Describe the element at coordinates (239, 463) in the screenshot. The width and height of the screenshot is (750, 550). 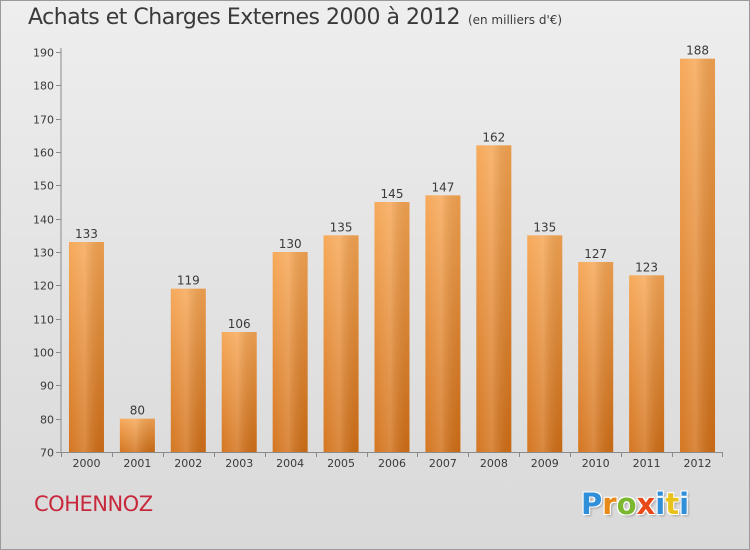
I see `x-tick-label: 2003` at that location.